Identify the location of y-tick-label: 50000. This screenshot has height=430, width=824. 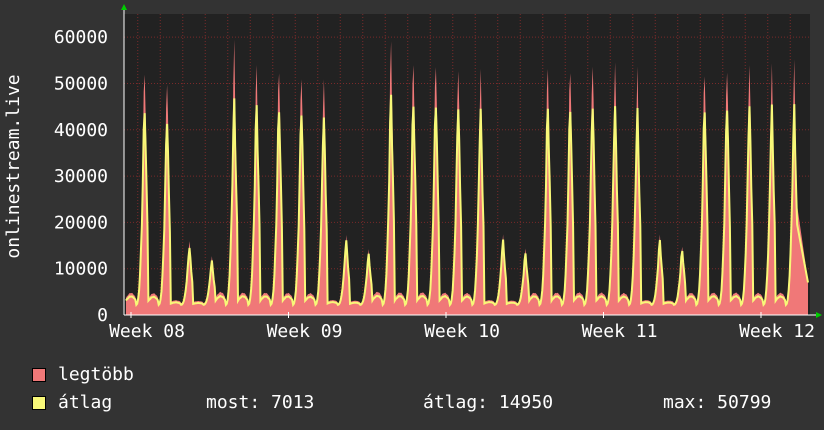
(81, 83).